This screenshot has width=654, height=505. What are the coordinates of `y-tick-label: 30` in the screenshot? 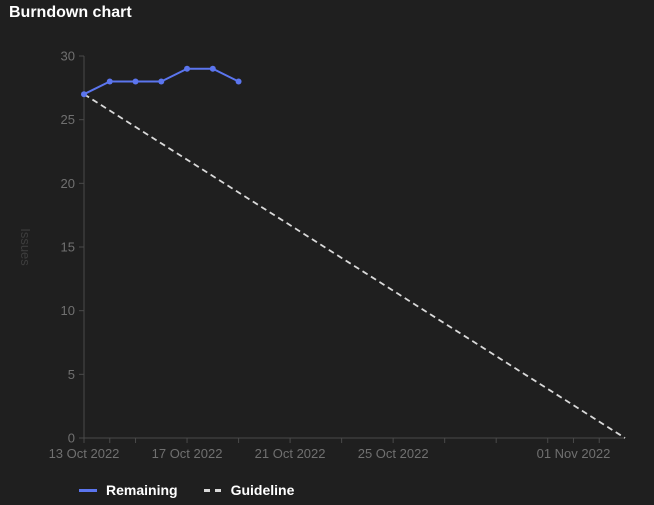 It's located at (68, 56).